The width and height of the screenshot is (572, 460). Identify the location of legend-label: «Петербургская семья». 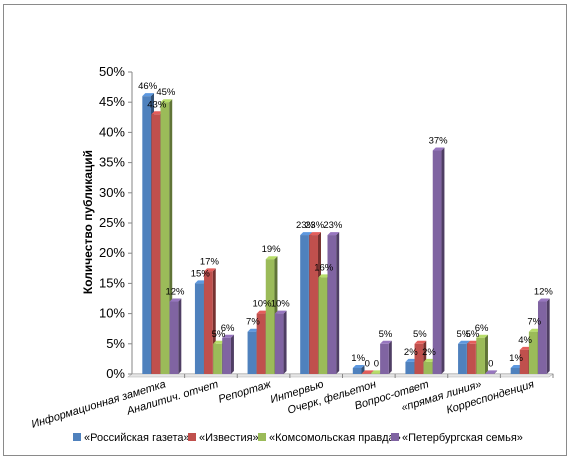
(462, 438).